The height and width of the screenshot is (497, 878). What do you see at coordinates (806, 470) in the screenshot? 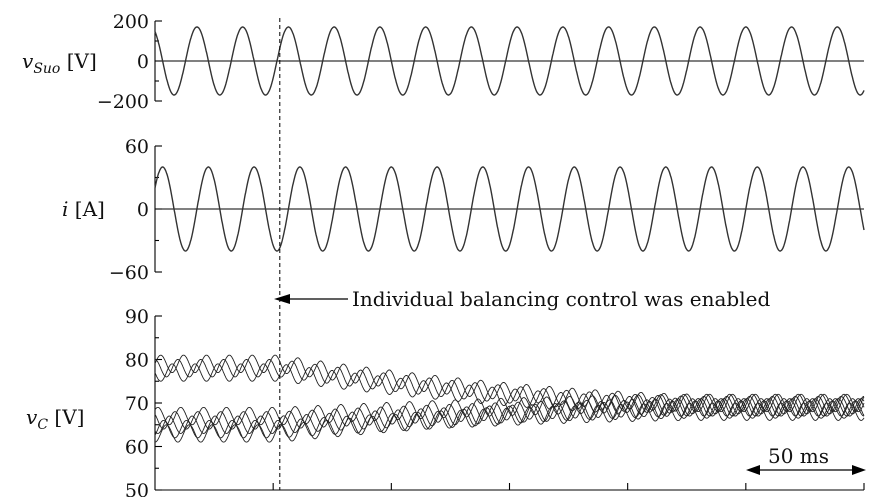
I see `scale-bar` at bounding box center [806, 470].